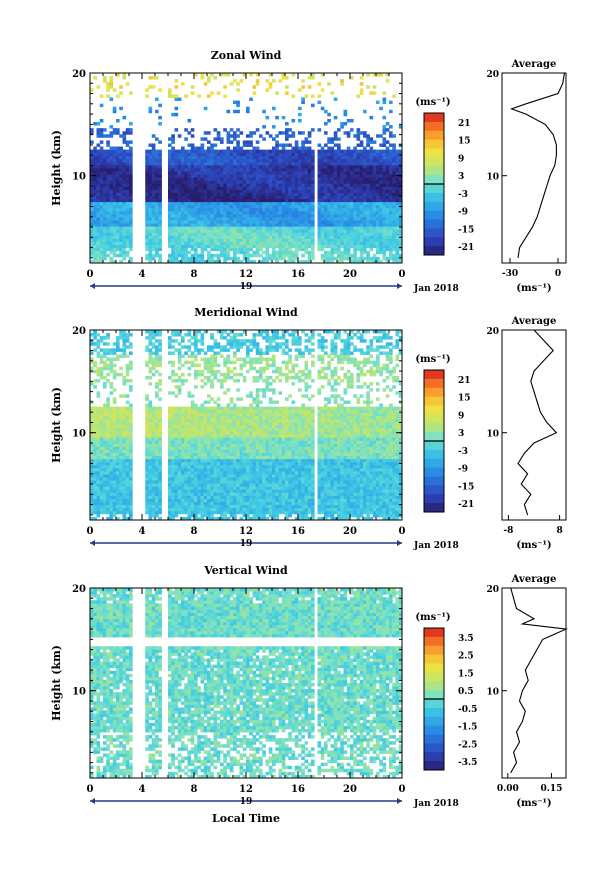 Image resolution: width=616 pixels, height=873 pixels. What do you see at coordinates (434, 206) in the screenshot?
I see `colorbar-swatch` at bounding box center [434, 206].